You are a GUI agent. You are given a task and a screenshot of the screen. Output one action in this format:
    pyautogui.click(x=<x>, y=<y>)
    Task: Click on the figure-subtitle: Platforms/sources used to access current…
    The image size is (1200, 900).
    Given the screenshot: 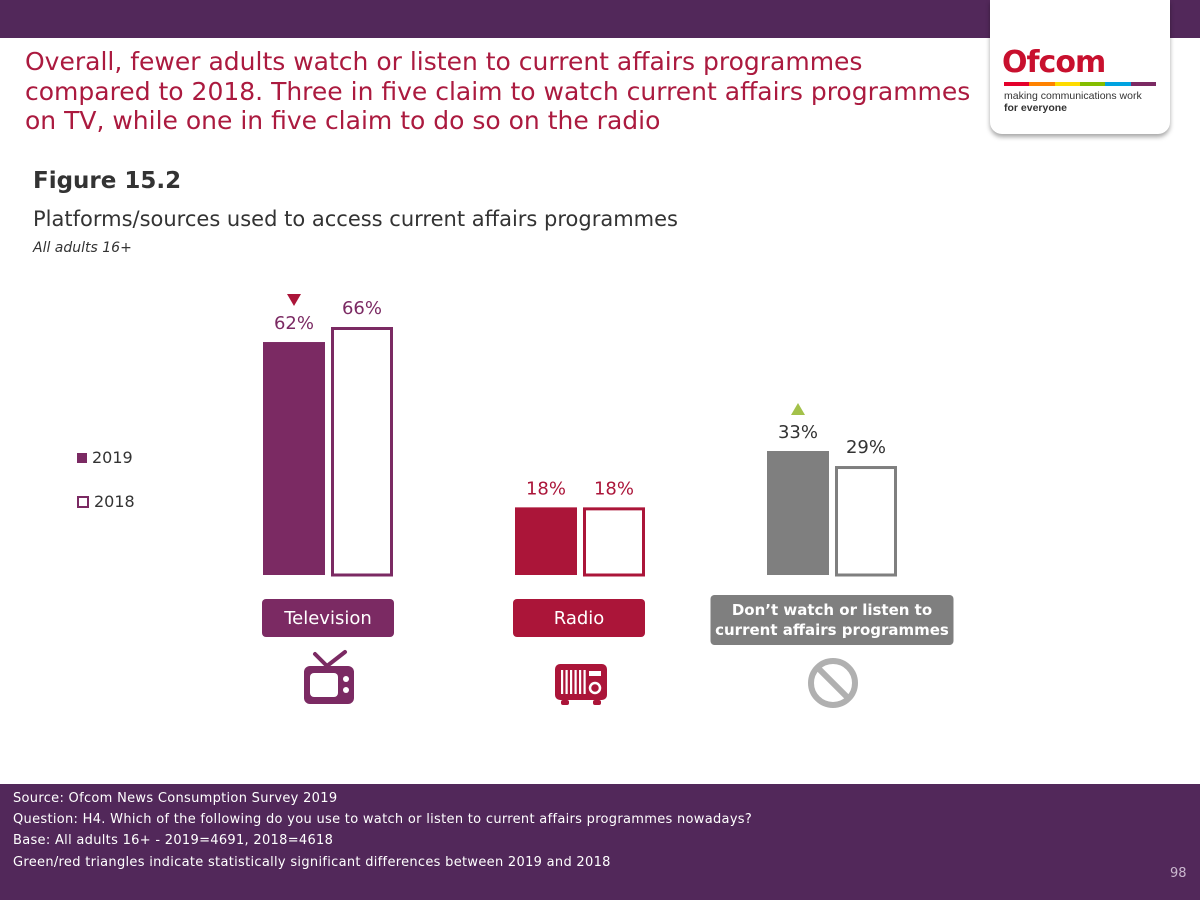 What is the action you would take?
    pyautogui.click(x=355, y=219)
    